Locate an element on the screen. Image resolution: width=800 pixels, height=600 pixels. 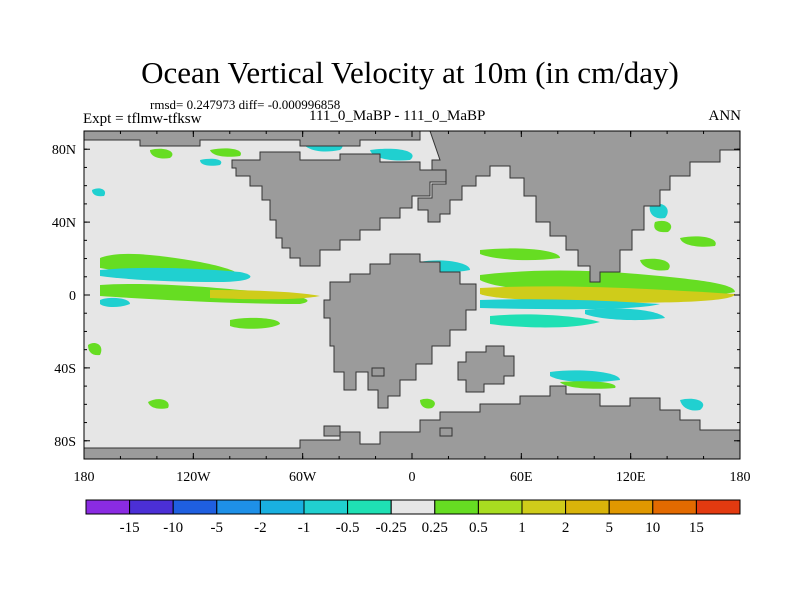
lon-tick-label: 120E is located at coordinates (631, 477).